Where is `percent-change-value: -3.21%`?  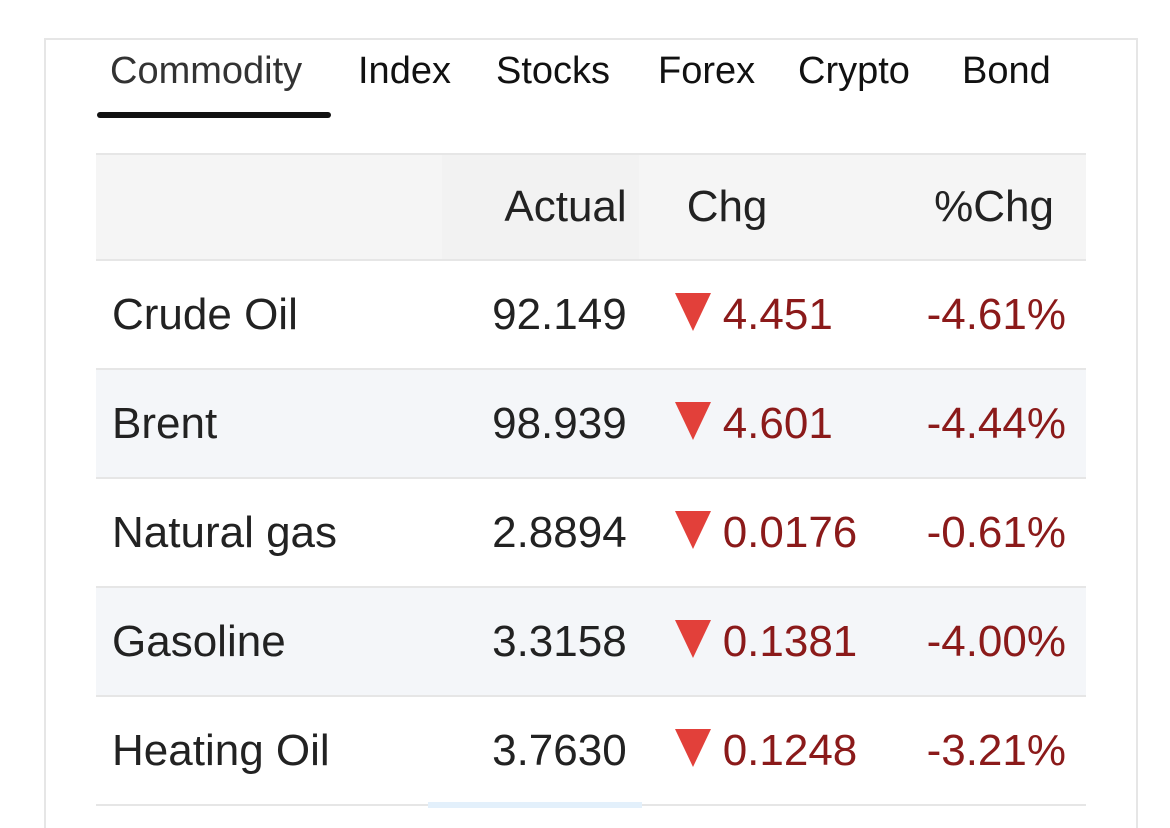
percent-change-value: -3.21% is located at coordinates (996, 750).